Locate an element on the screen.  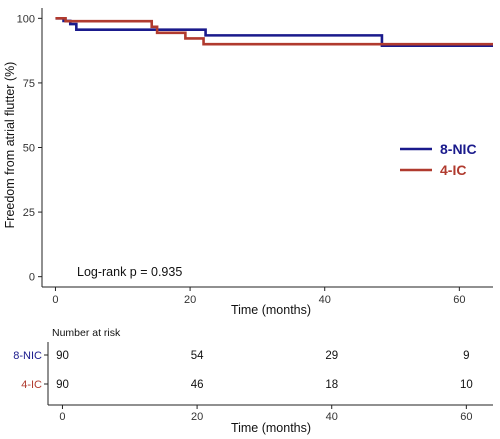
risk-x-tick-label: 40 is located at coordinates (332, 417).